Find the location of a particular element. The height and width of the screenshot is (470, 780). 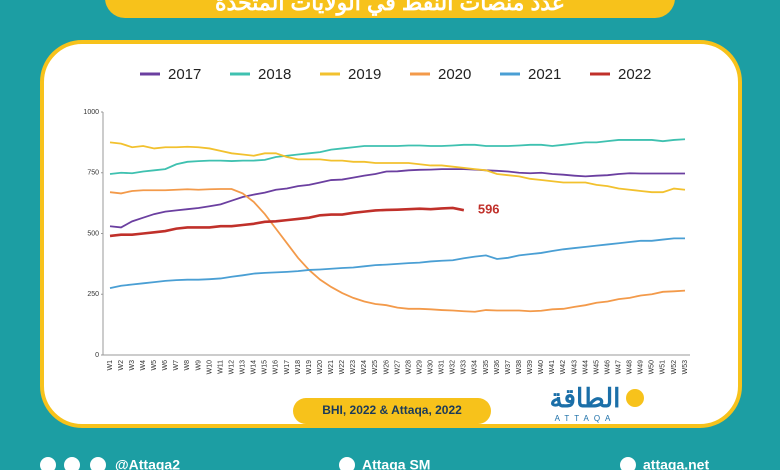

x-tick-label: W1 is located at coordinates (110, 365).